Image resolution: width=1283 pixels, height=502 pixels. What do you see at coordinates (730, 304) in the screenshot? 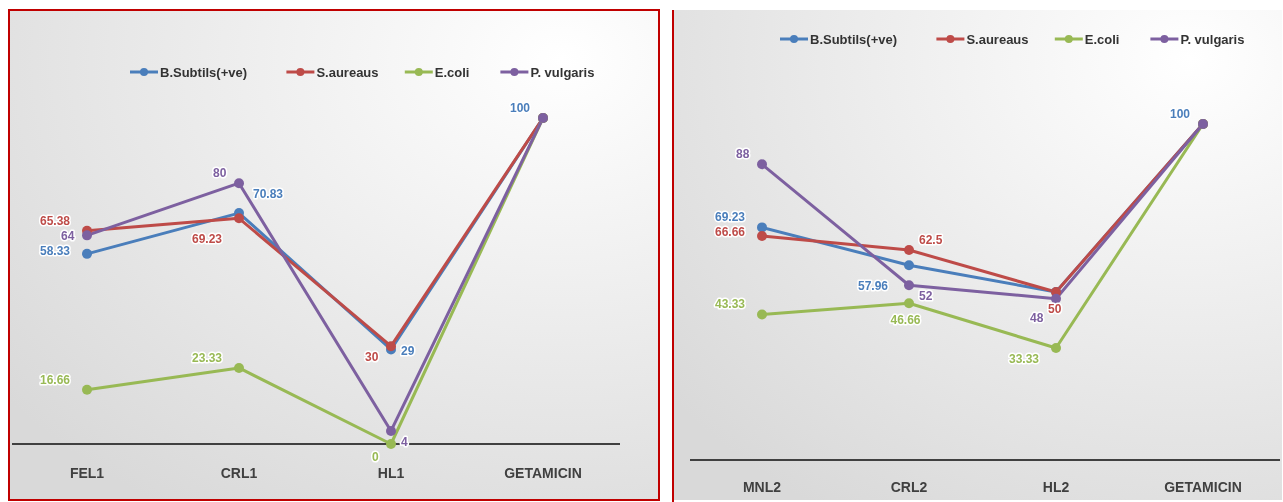
I see `data-label: 43.33` at bounding box center [730, 304].